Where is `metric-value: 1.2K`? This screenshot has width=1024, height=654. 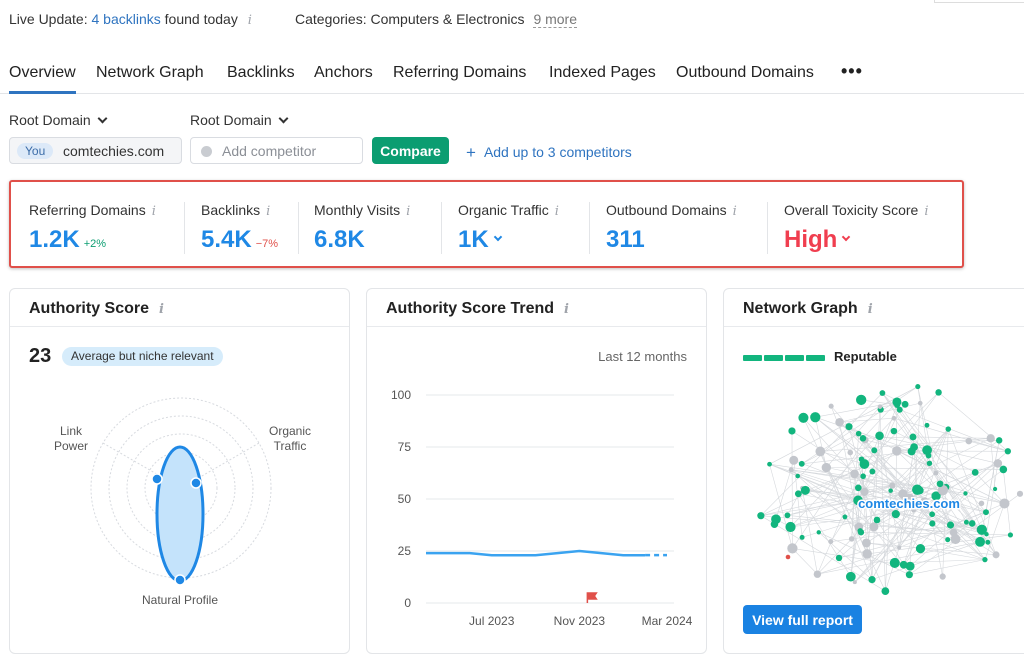
metric-value: 1.2K is located at coordinates (54, 239).